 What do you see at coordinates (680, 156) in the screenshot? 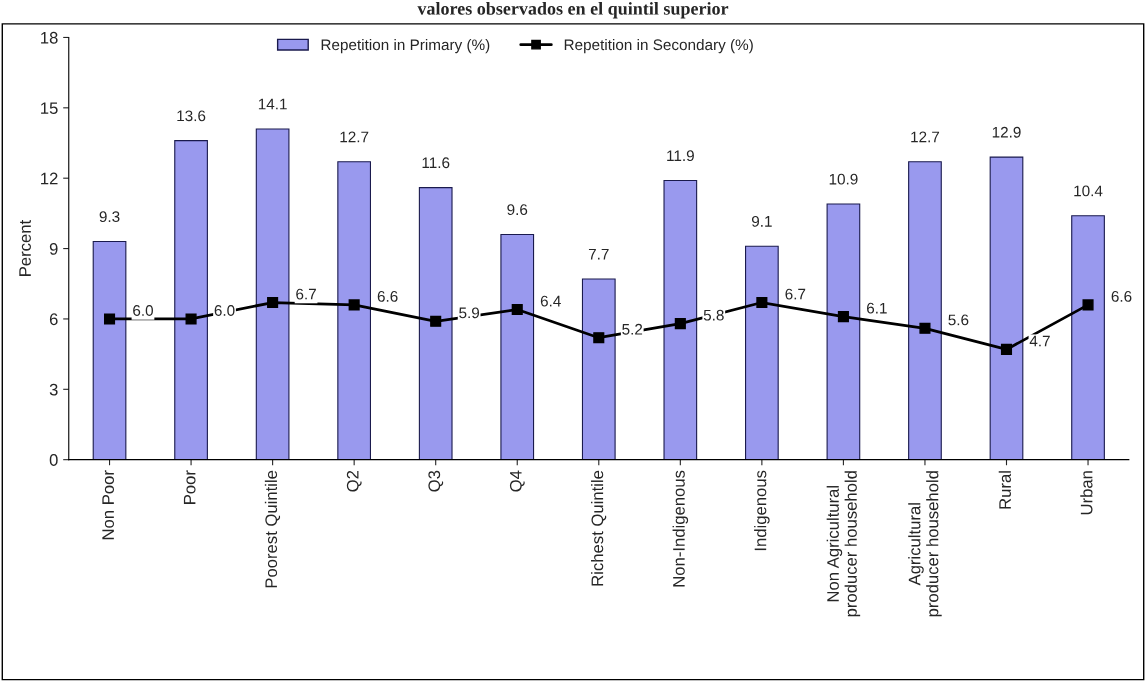
I see `data-label: 11.9` at bounding box center [680, 156].